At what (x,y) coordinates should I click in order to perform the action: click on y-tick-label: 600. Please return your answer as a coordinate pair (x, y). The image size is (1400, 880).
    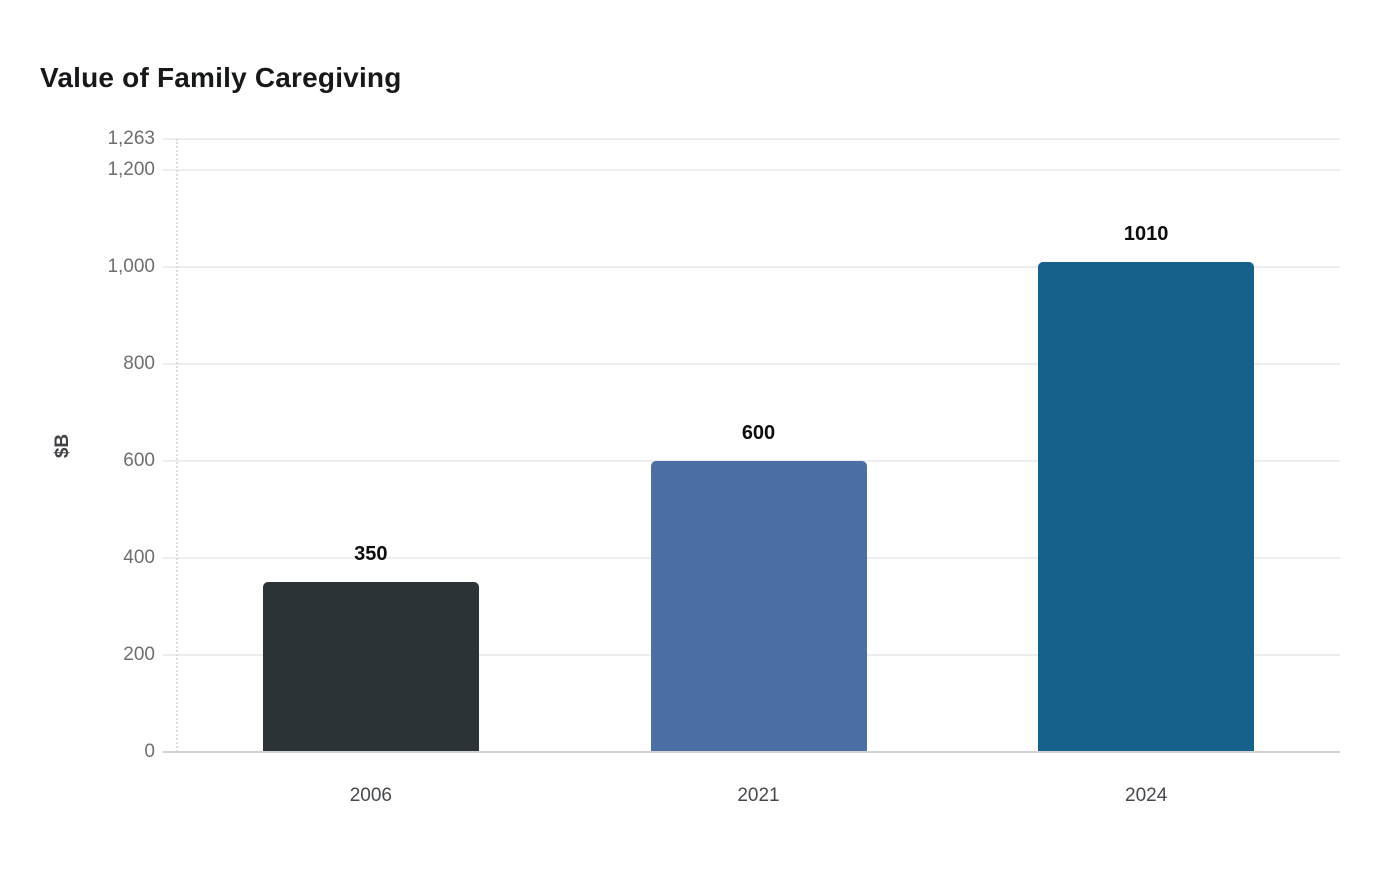
    Looking at the image, I should click on (139, 460).